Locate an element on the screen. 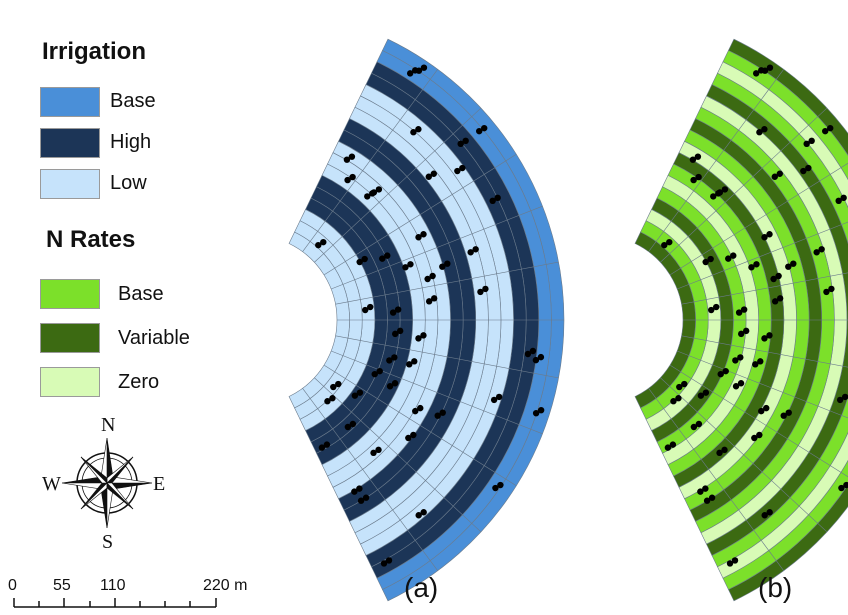 This screenshot has height=615, width=848. n-rates-legend-title: N Rates is located at coordinates (91, 239).